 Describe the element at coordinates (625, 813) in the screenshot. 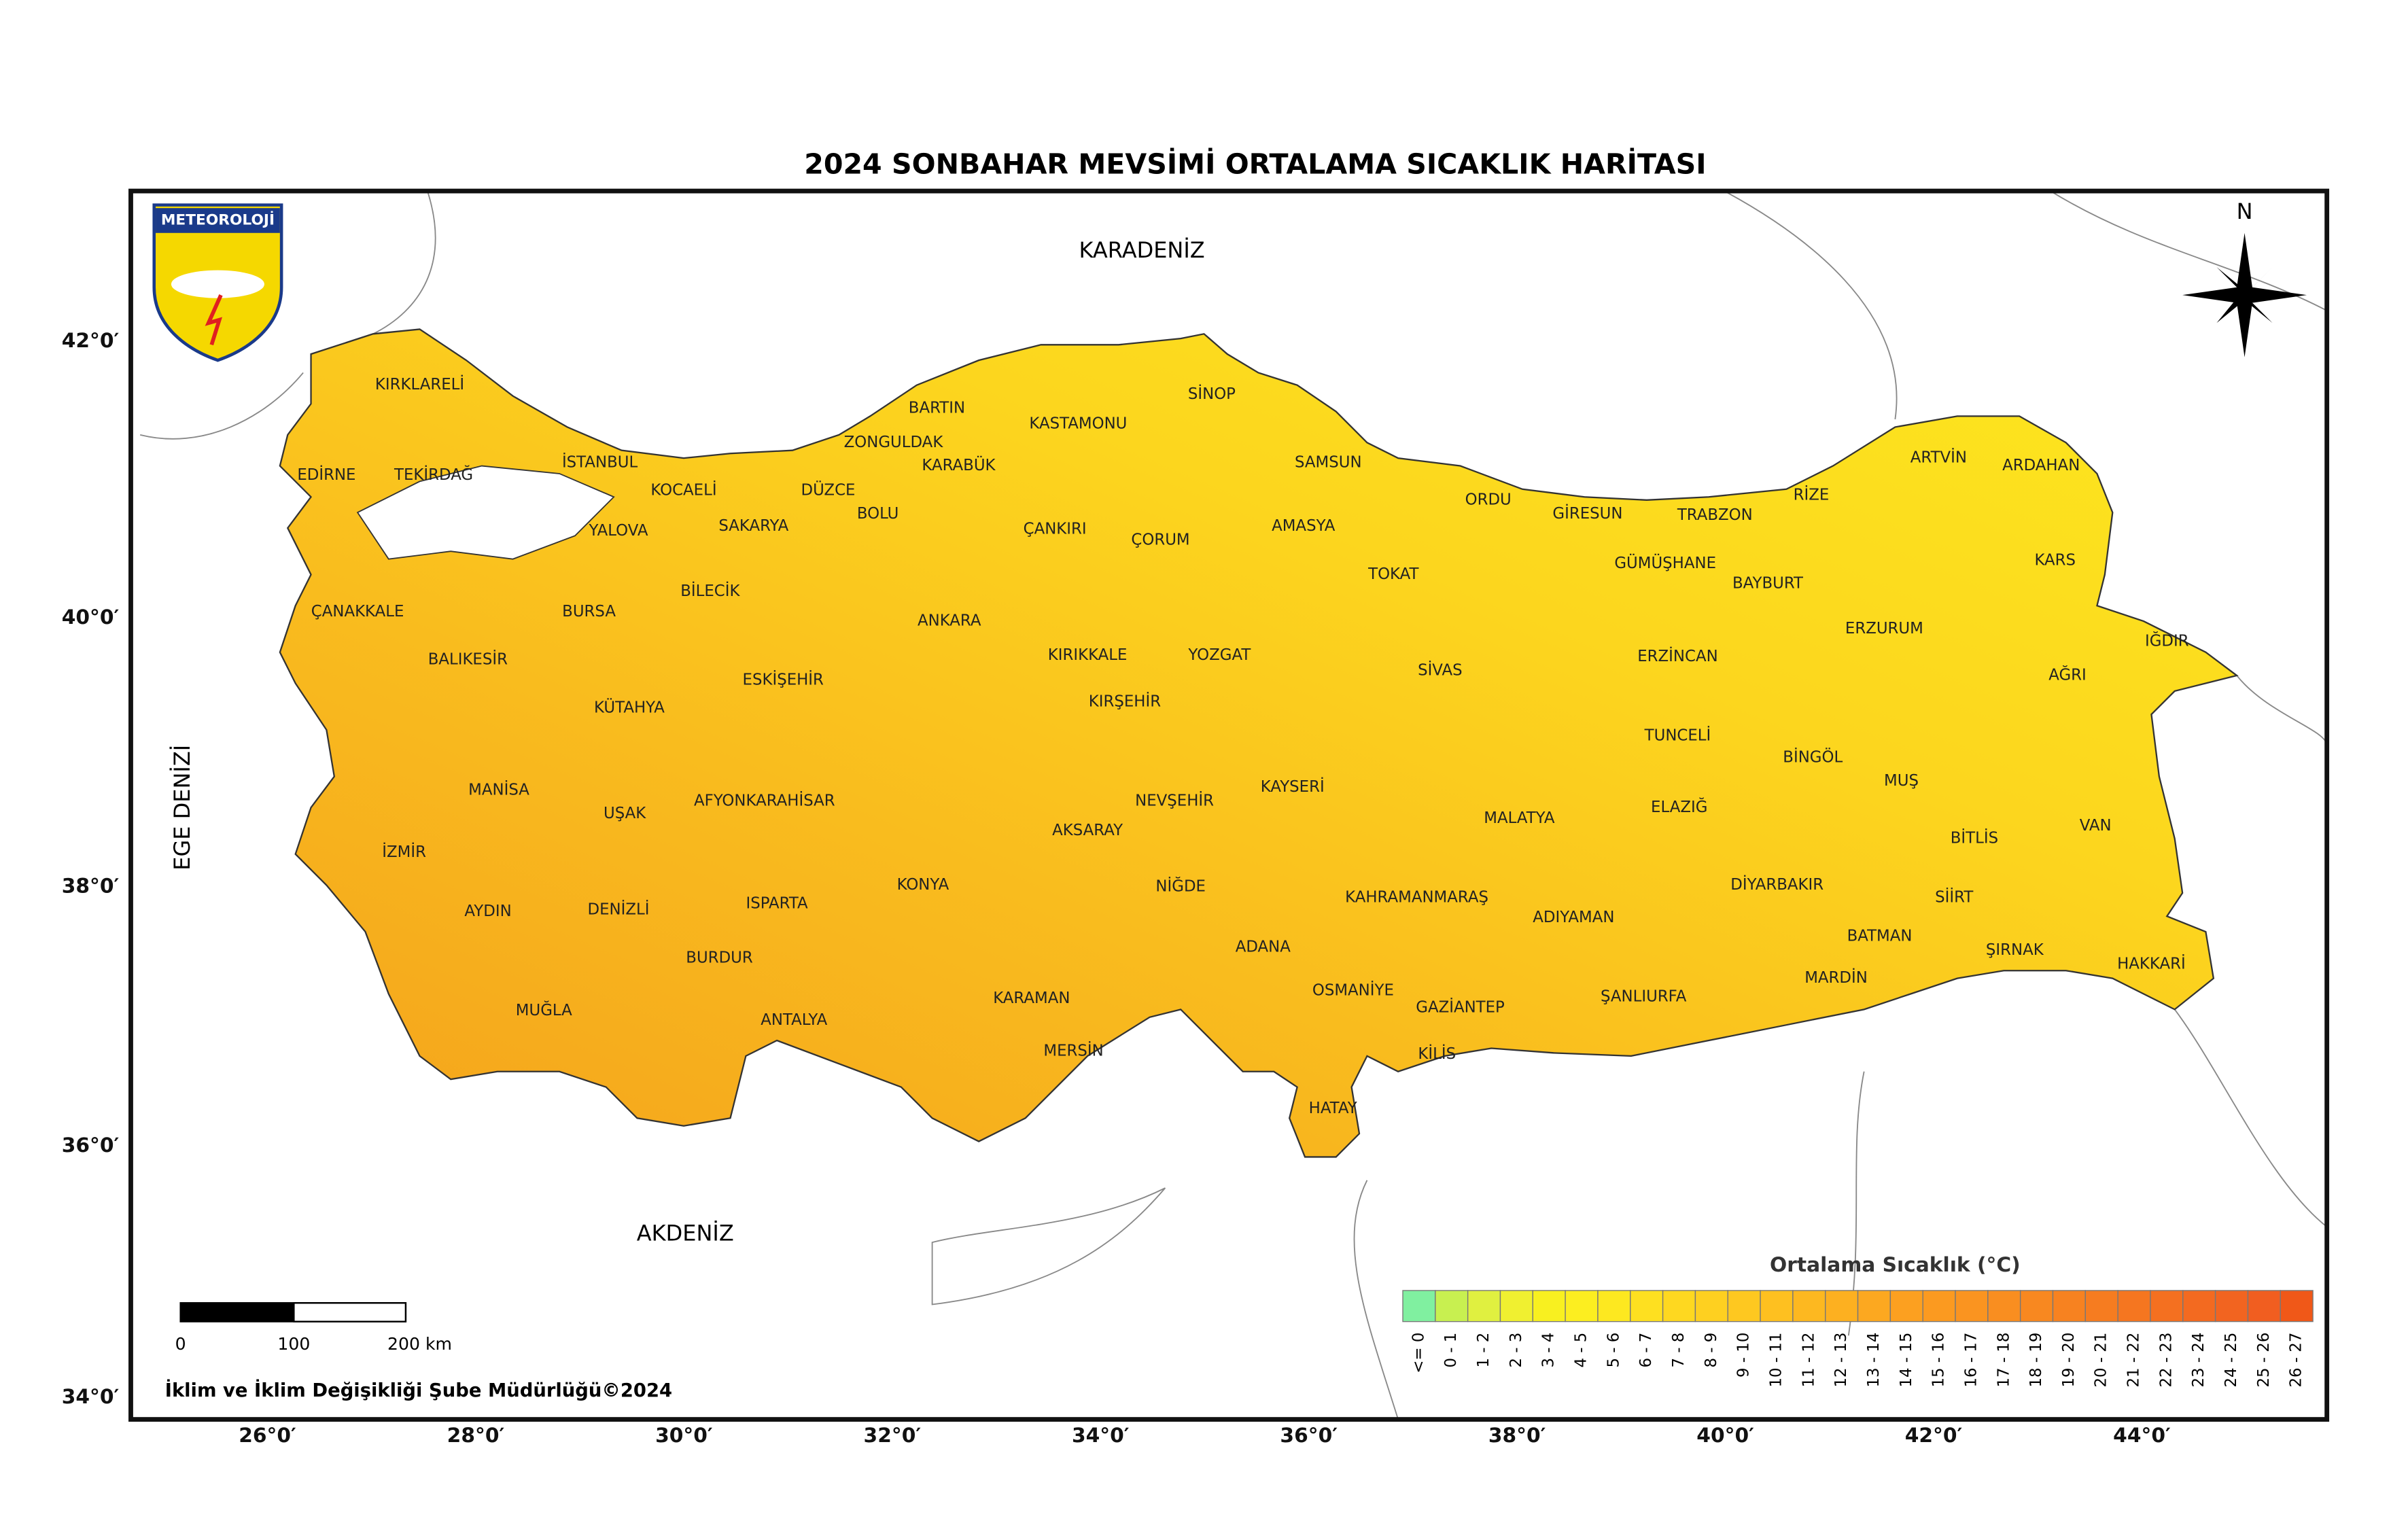

I see `province-label: UŞAK` at that location.